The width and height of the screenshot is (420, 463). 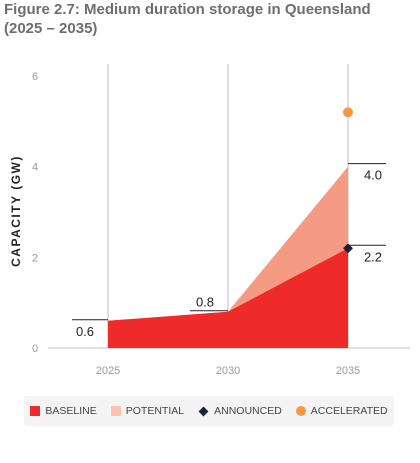 I want to click on series-area-baseline, so click(x=228, y=298).